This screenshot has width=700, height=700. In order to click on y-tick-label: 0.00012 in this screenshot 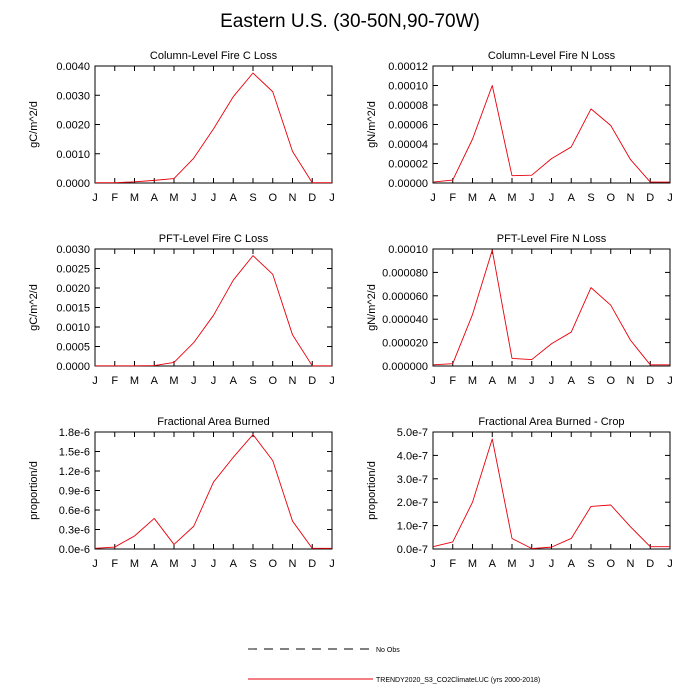, I will do `click(408, 67)`.